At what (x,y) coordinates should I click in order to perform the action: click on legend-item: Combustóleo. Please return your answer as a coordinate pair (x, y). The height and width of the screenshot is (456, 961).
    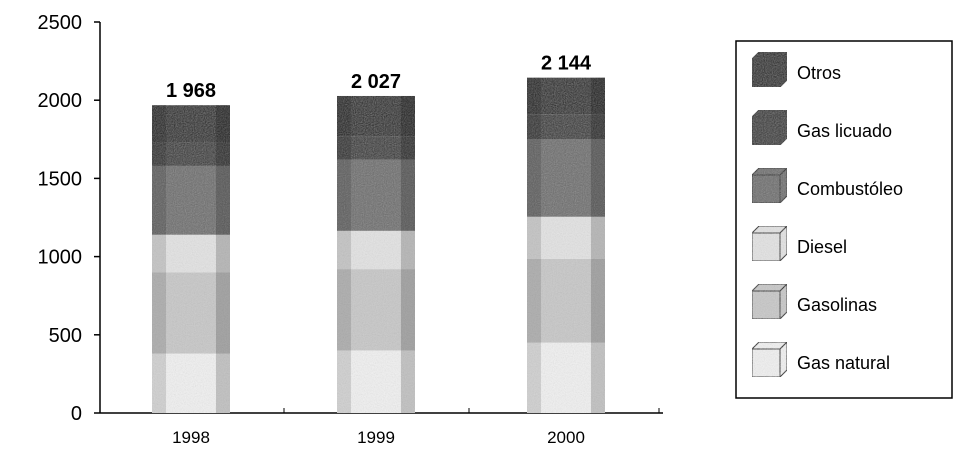
    Looking at the image, I should click on (826, 185).